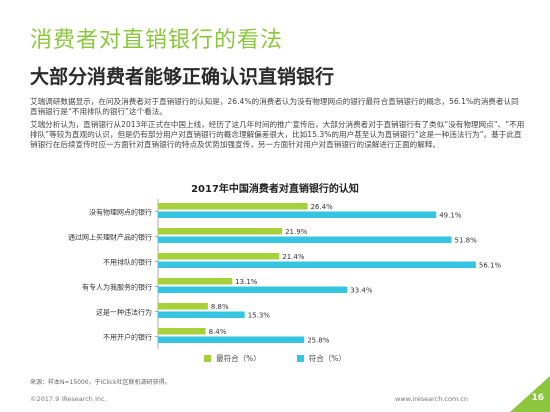 The height and width of the screenshot is (412, 550). Describe the element at coordinates (490, 266) in the screenshot. I see `value-label-blue: 56.1%` at that location.